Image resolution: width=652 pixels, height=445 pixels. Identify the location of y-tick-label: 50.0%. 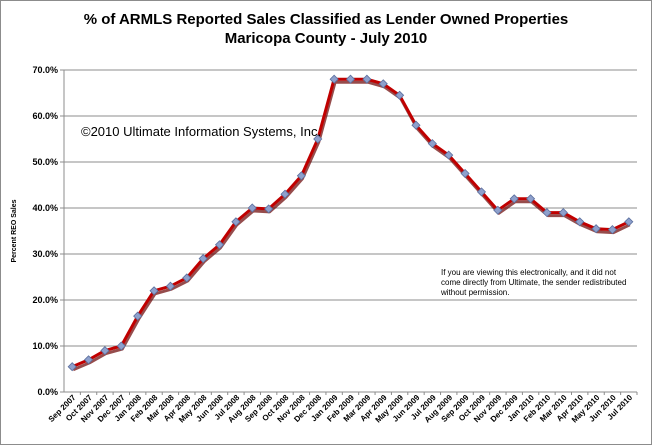
(45, 162).